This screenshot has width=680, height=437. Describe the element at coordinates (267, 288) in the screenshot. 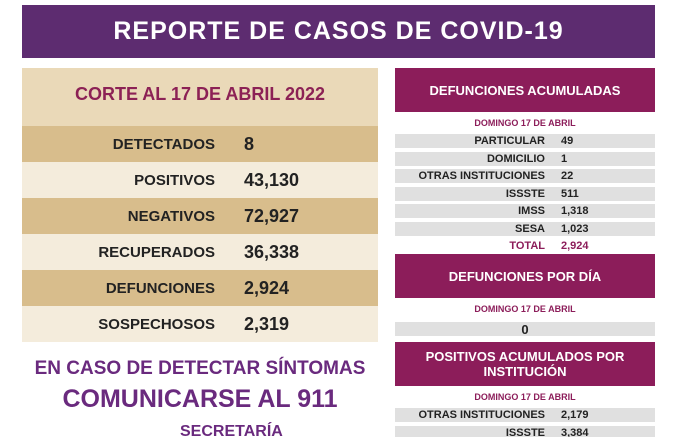

I see `row-value: 2,924` at that location.